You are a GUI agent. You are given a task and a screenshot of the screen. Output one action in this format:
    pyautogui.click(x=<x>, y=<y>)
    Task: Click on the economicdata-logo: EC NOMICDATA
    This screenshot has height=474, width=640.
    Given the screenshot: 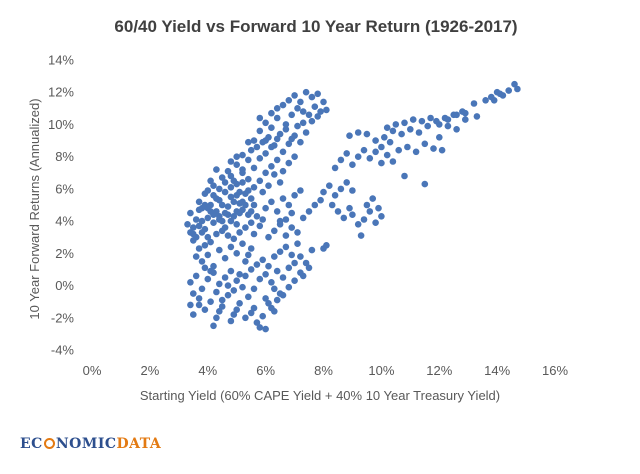 What is the action you would take?
    pyautogui.click(x=90, y=444)
    